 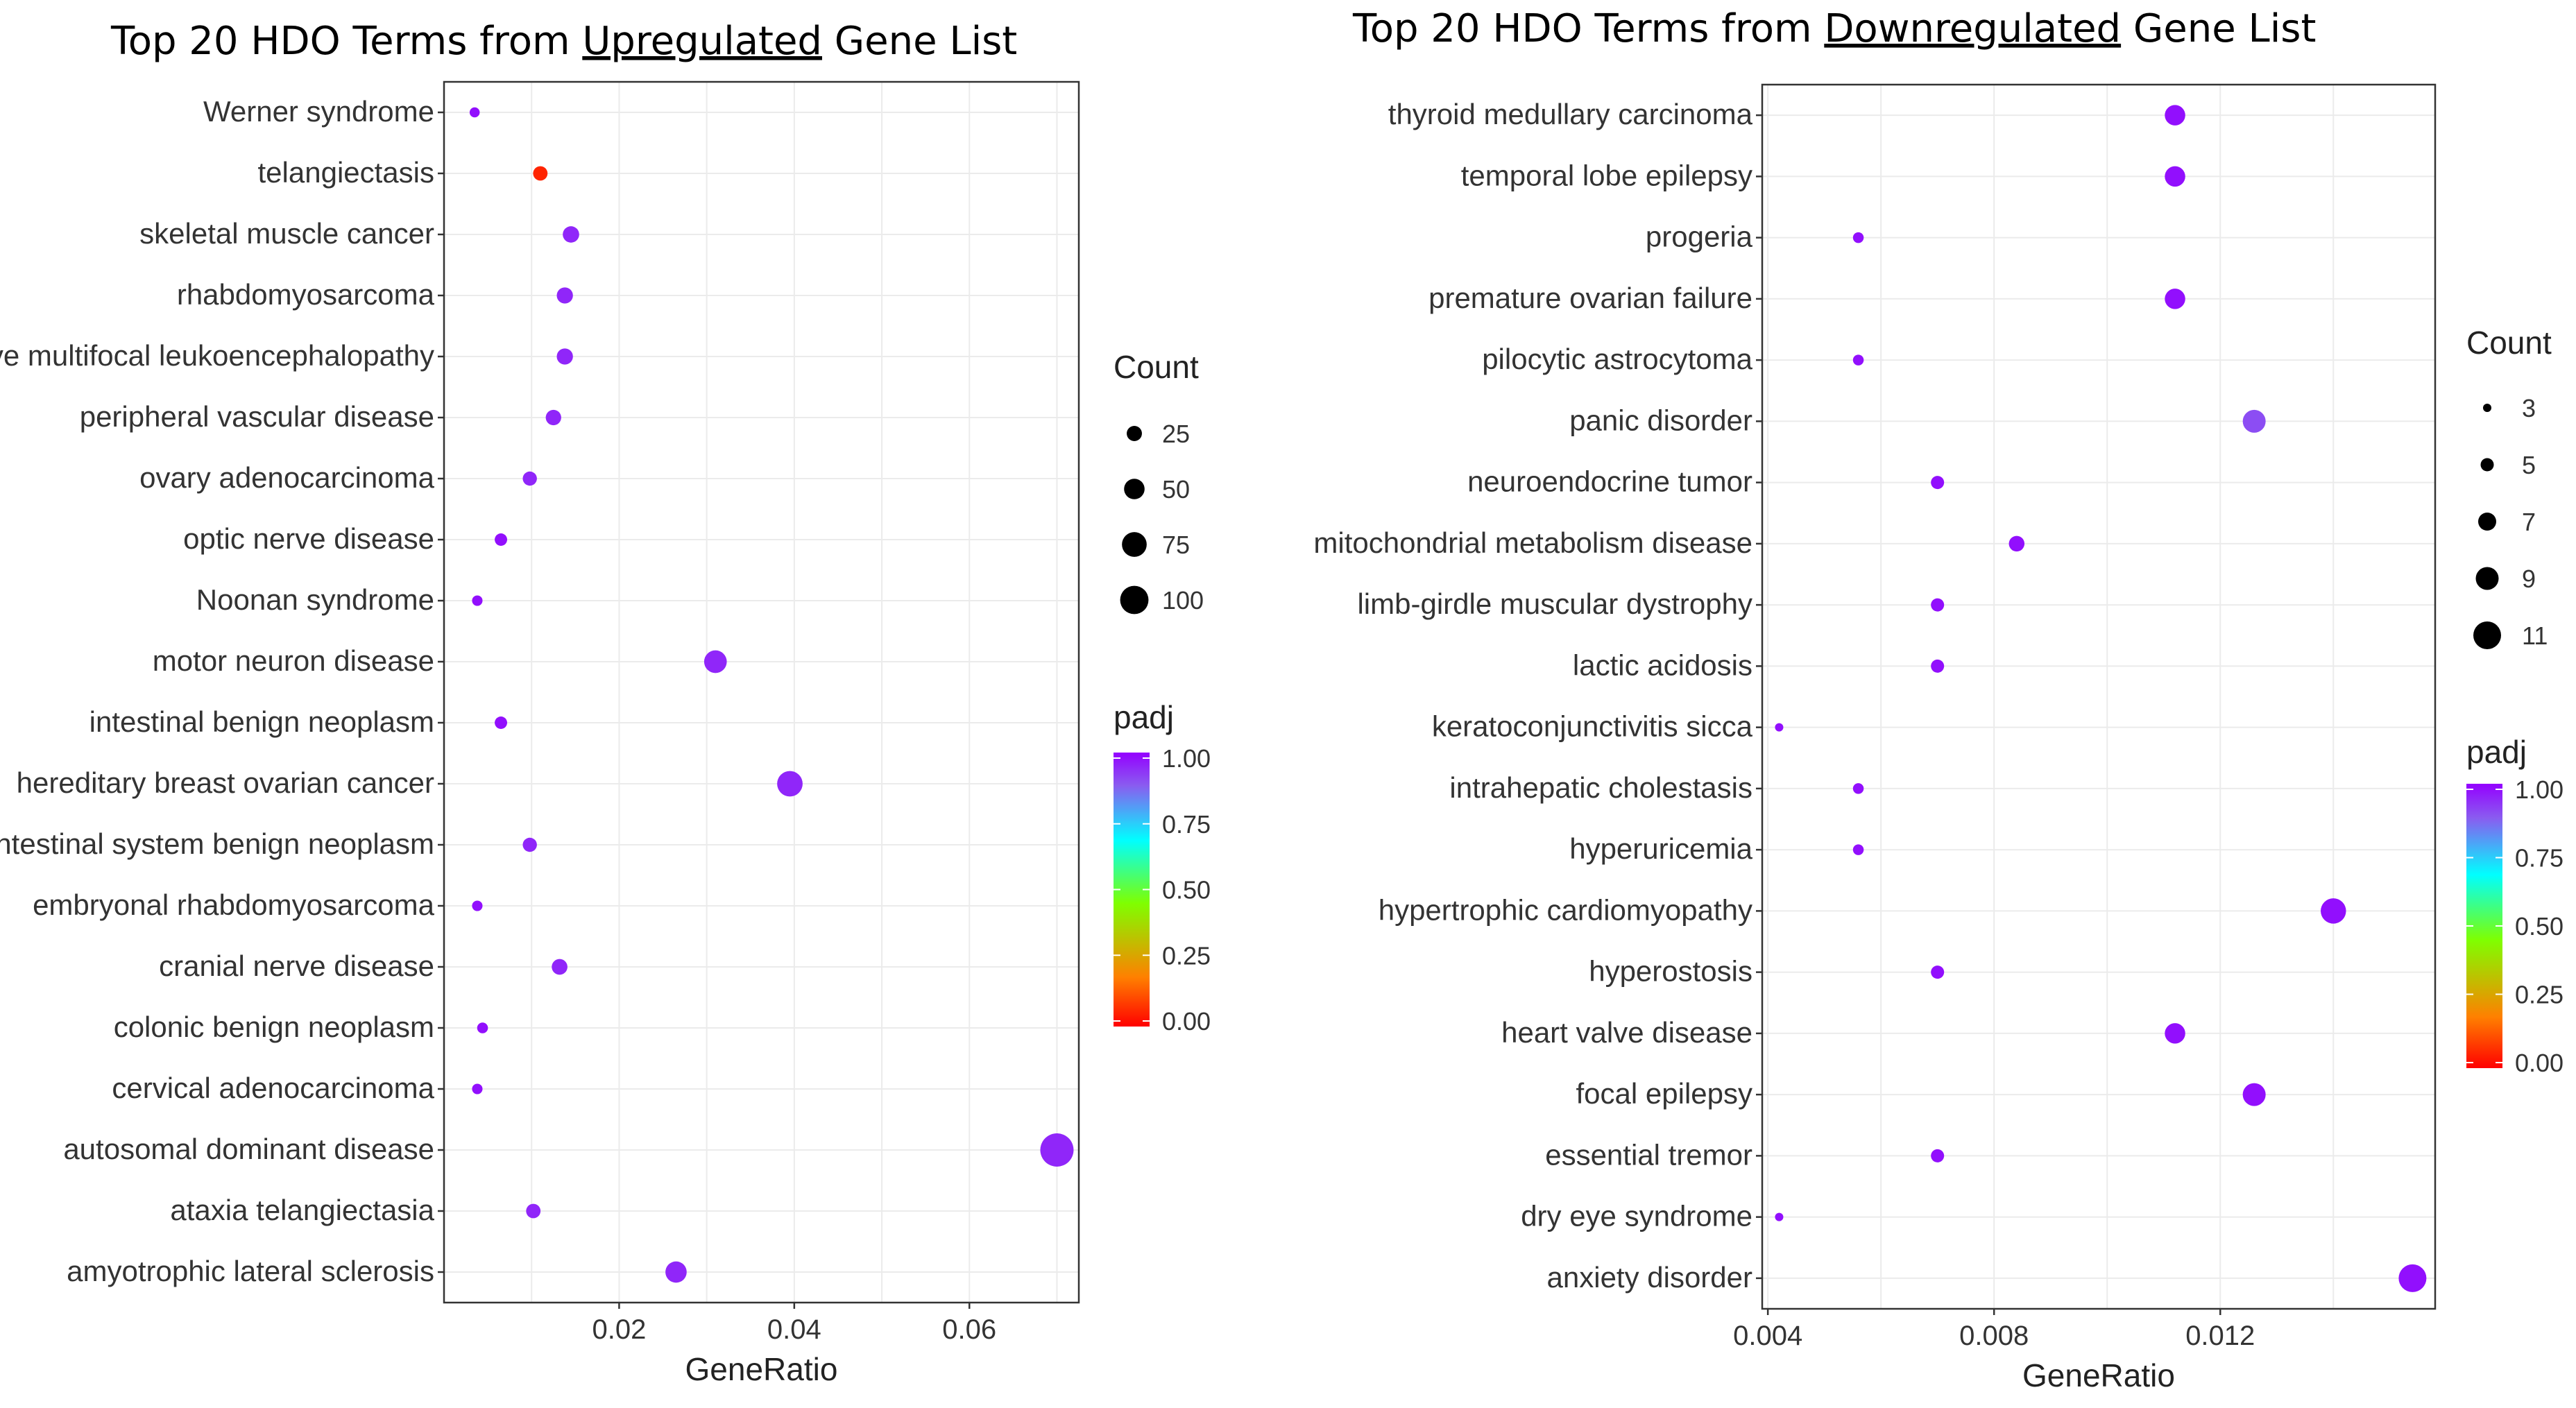 I want to click on x-tick-label: 0.04, so click(x=794, y=1329).